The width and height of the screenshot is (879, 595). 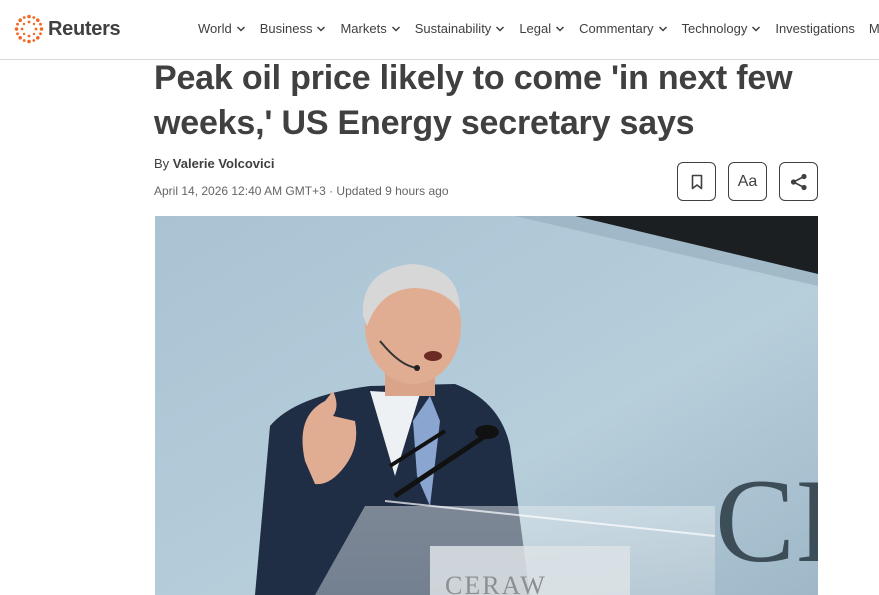 I want to click on nav-item-legal: Legal, so click(x=542, y=28).